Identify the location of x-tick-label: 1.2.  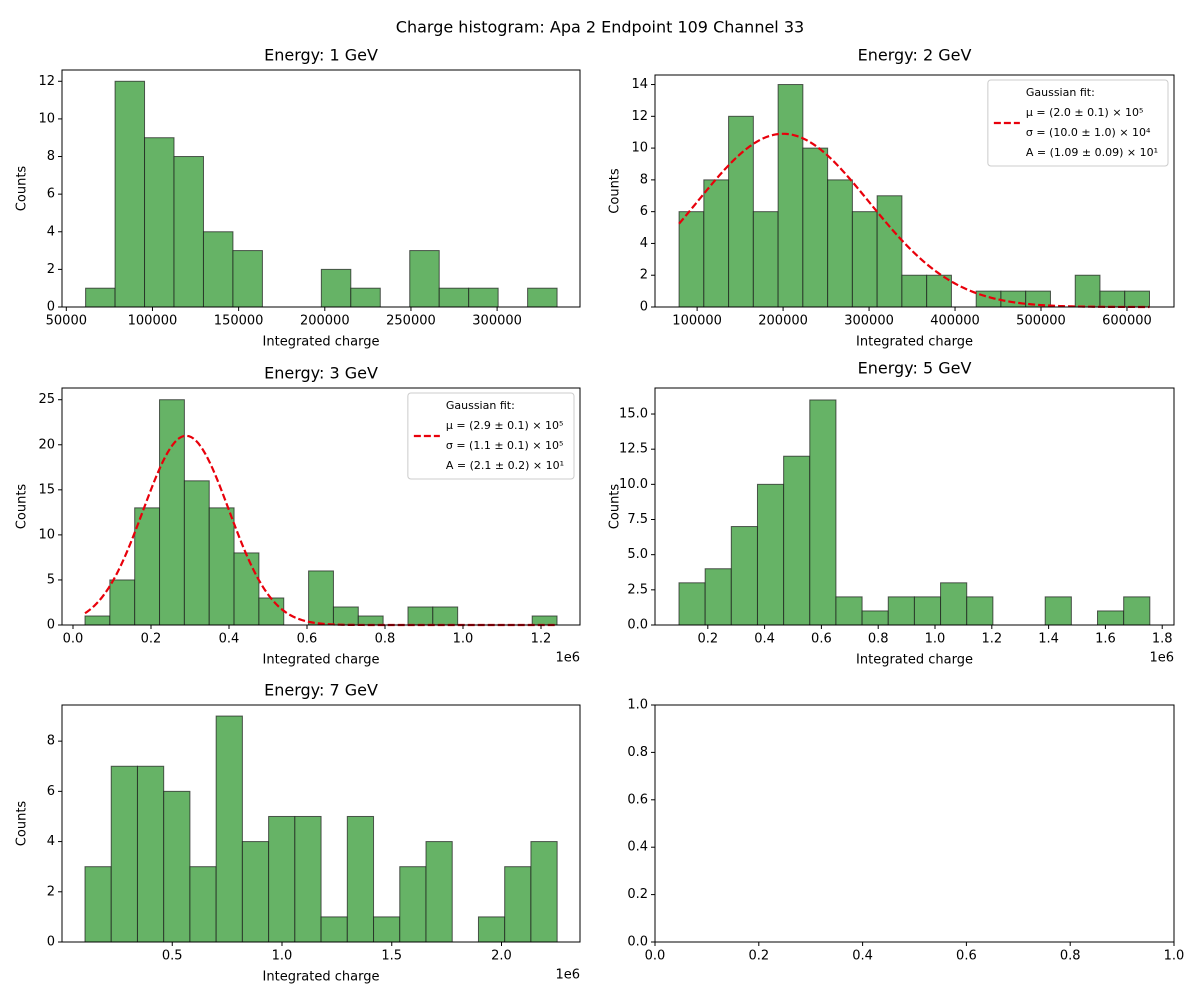
(541, 639).